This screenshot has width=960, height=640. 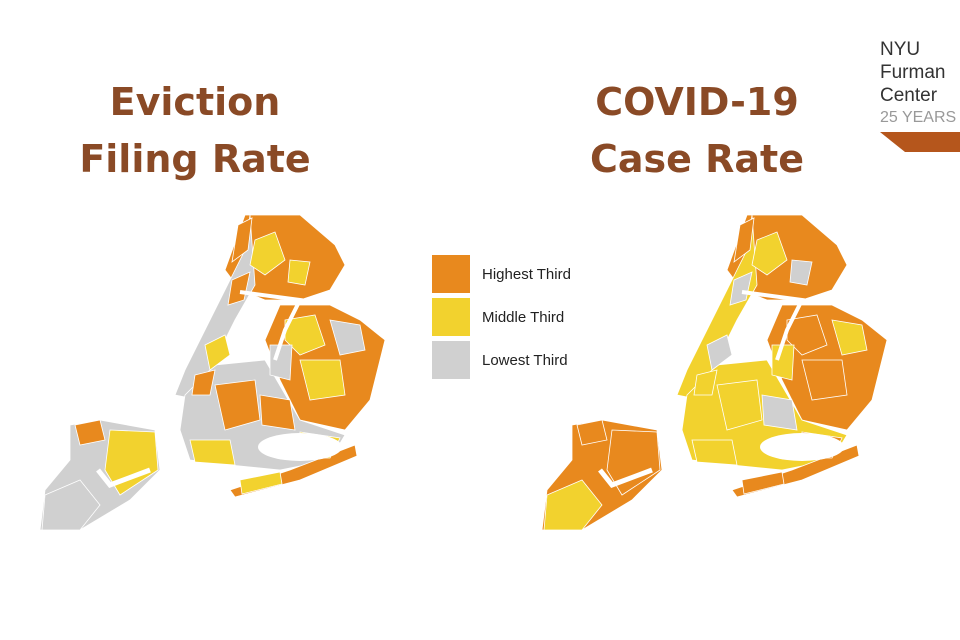 What do you see at coordinates (697, 102) in the screenshot?
I see `map-title: COVID-19` at bounding box center [697, 102].